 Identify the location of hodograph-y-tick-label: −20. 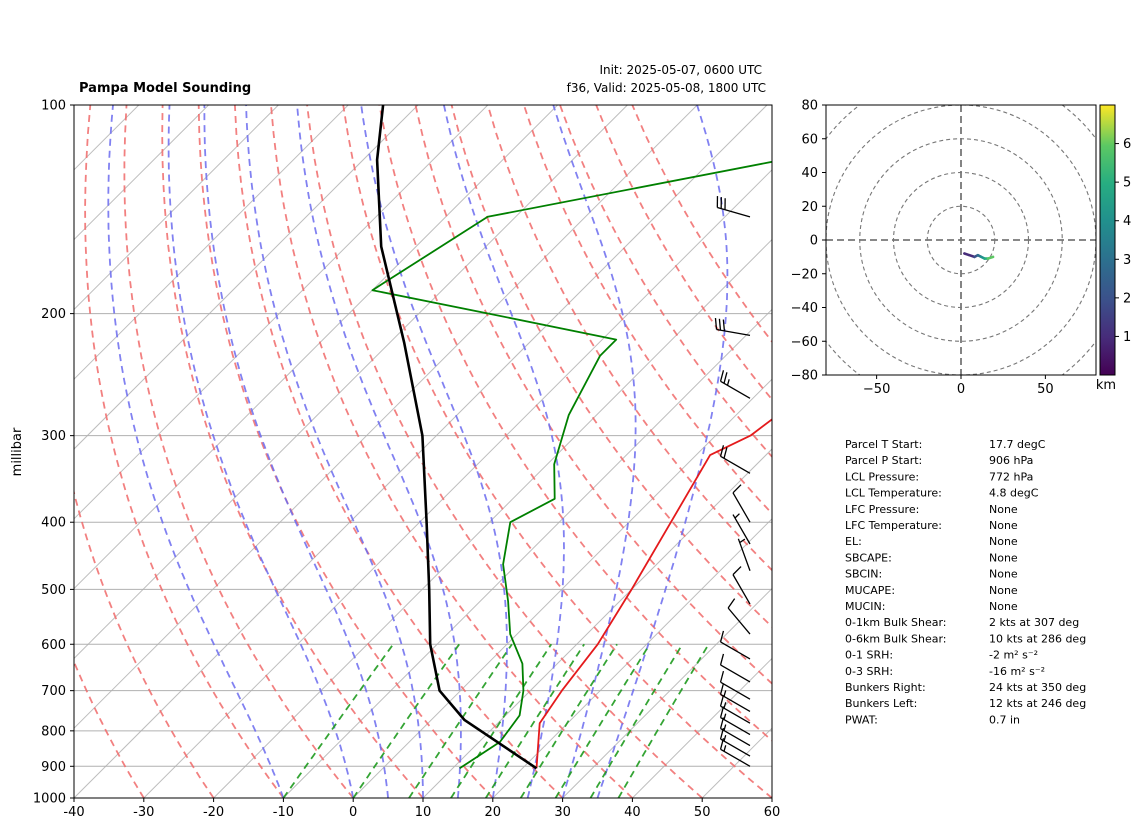
(804, 274).